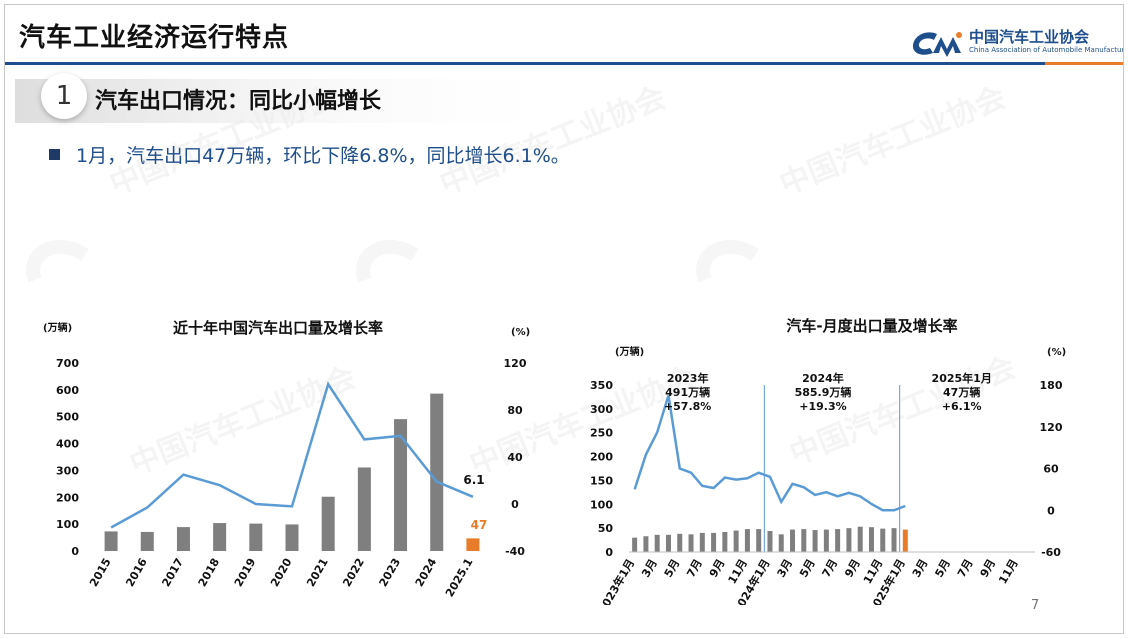 The height and width of the screenshot is (639, 1129). Describe the element at coordinates (937, 44) in the screenshot. I see `caam-logo-icon` at that location.